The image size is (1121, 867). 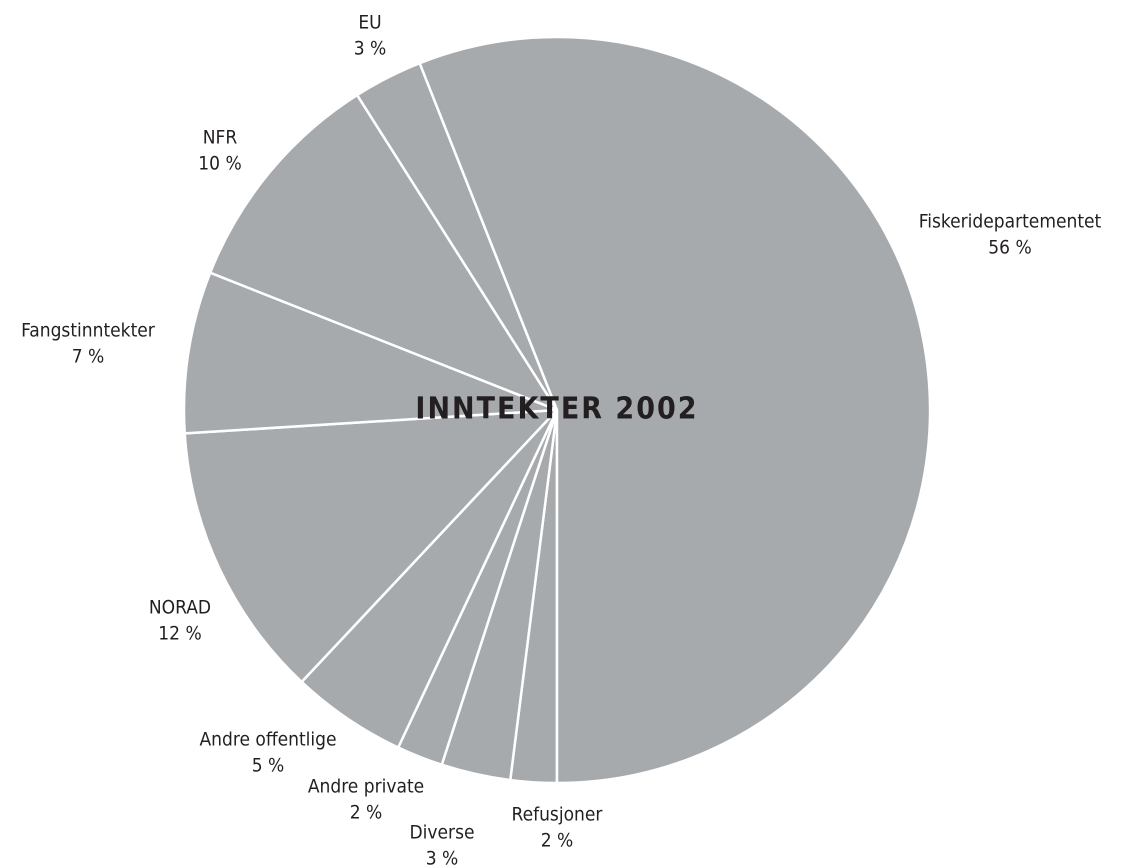 I want to click on value-label: 56 %, so click(x=1009, y=248).